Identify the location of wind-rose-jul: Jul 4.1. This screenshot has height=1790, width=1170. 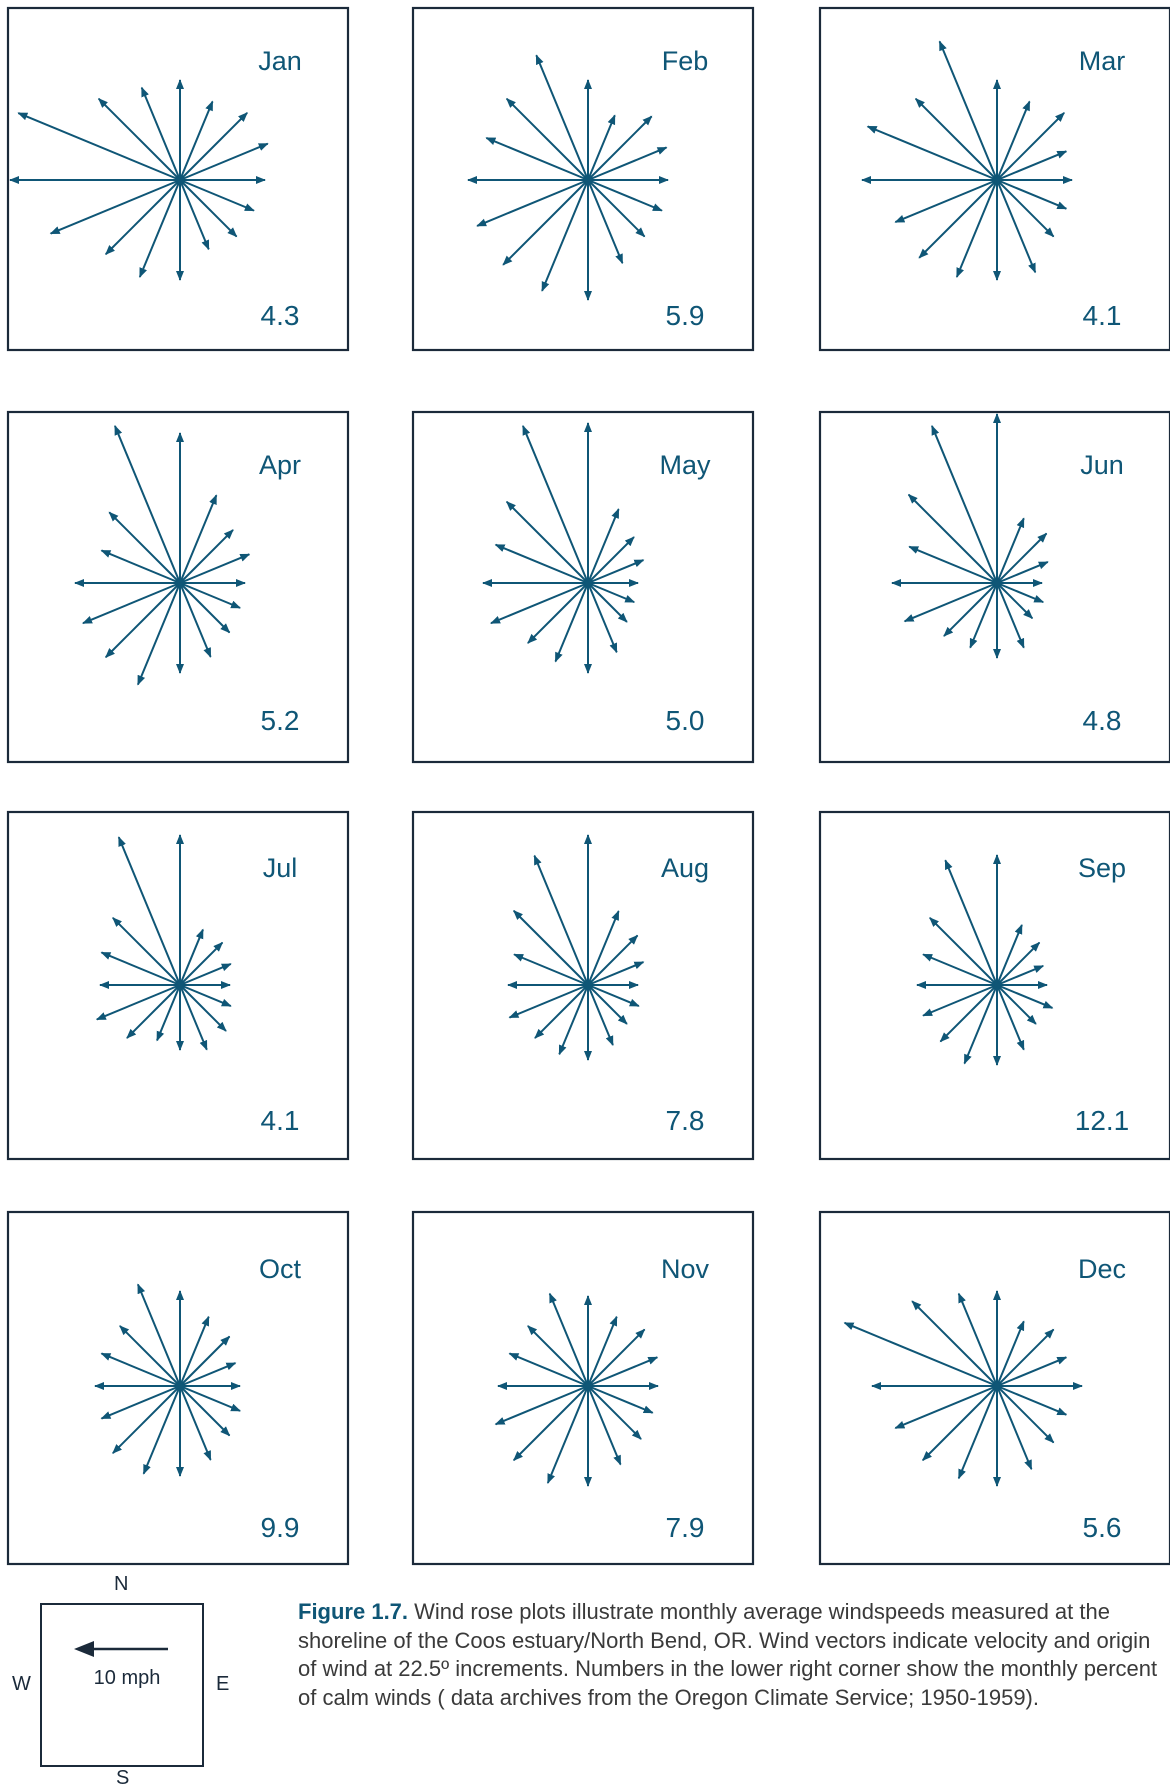
(178, 985).